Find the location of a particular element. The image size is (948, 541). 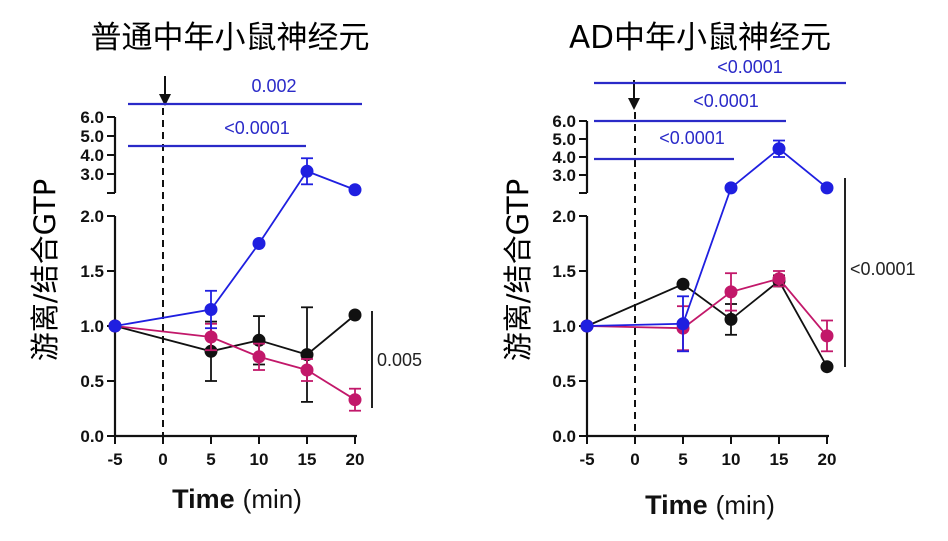

chart-title: AD中年小鼠神经元 is located at coordinates (700, 38).